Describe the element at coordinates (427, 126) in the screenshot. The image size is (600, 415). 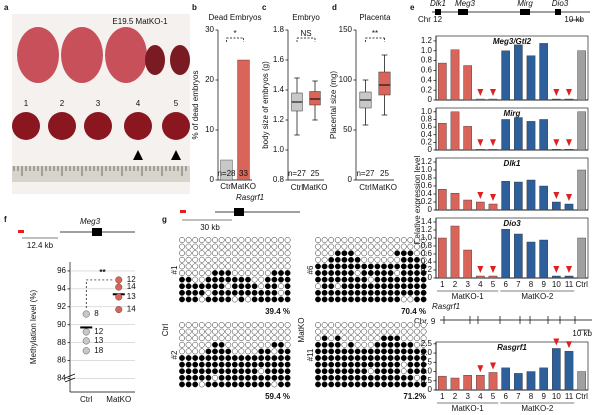
I see `y-tick-label: 0.6` at that location.